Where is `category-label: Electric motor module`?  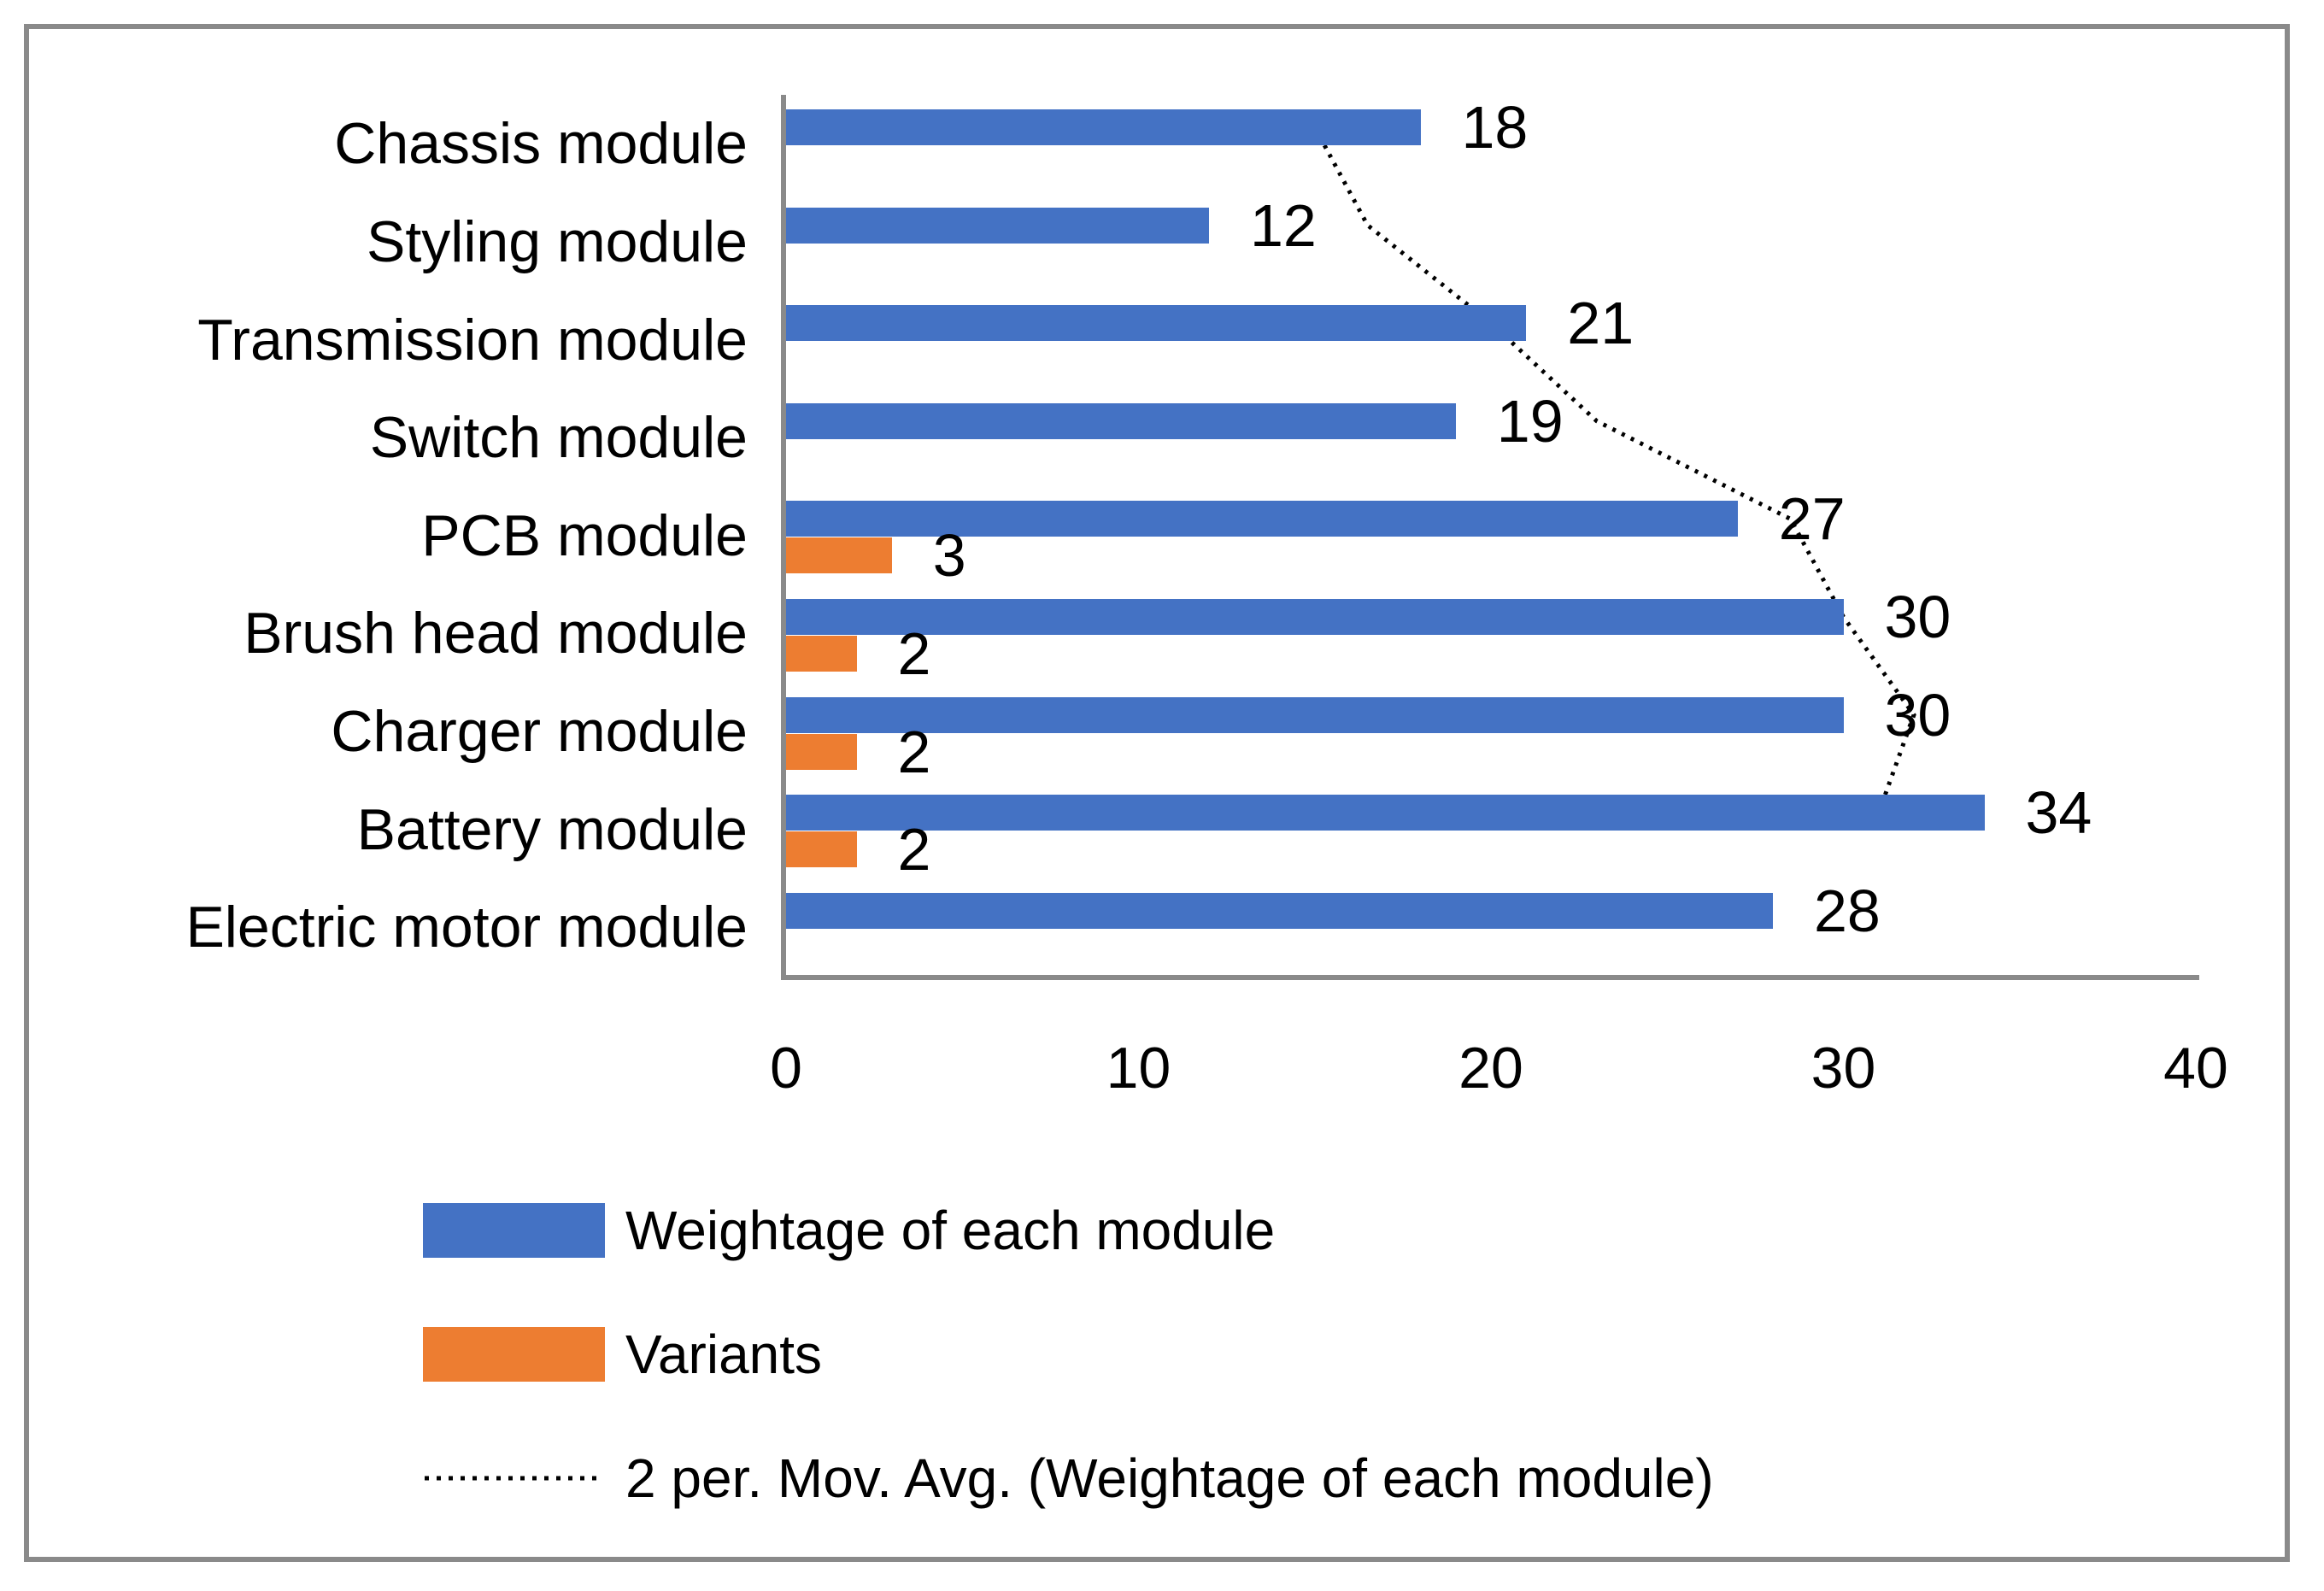
category-label: Electric motor module is located at coordinates (466, 927).